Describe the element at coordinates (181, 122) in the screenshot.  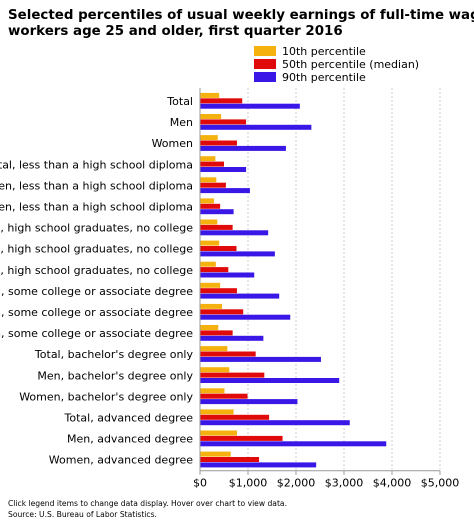
I see `category-label-1: Men` at that location.